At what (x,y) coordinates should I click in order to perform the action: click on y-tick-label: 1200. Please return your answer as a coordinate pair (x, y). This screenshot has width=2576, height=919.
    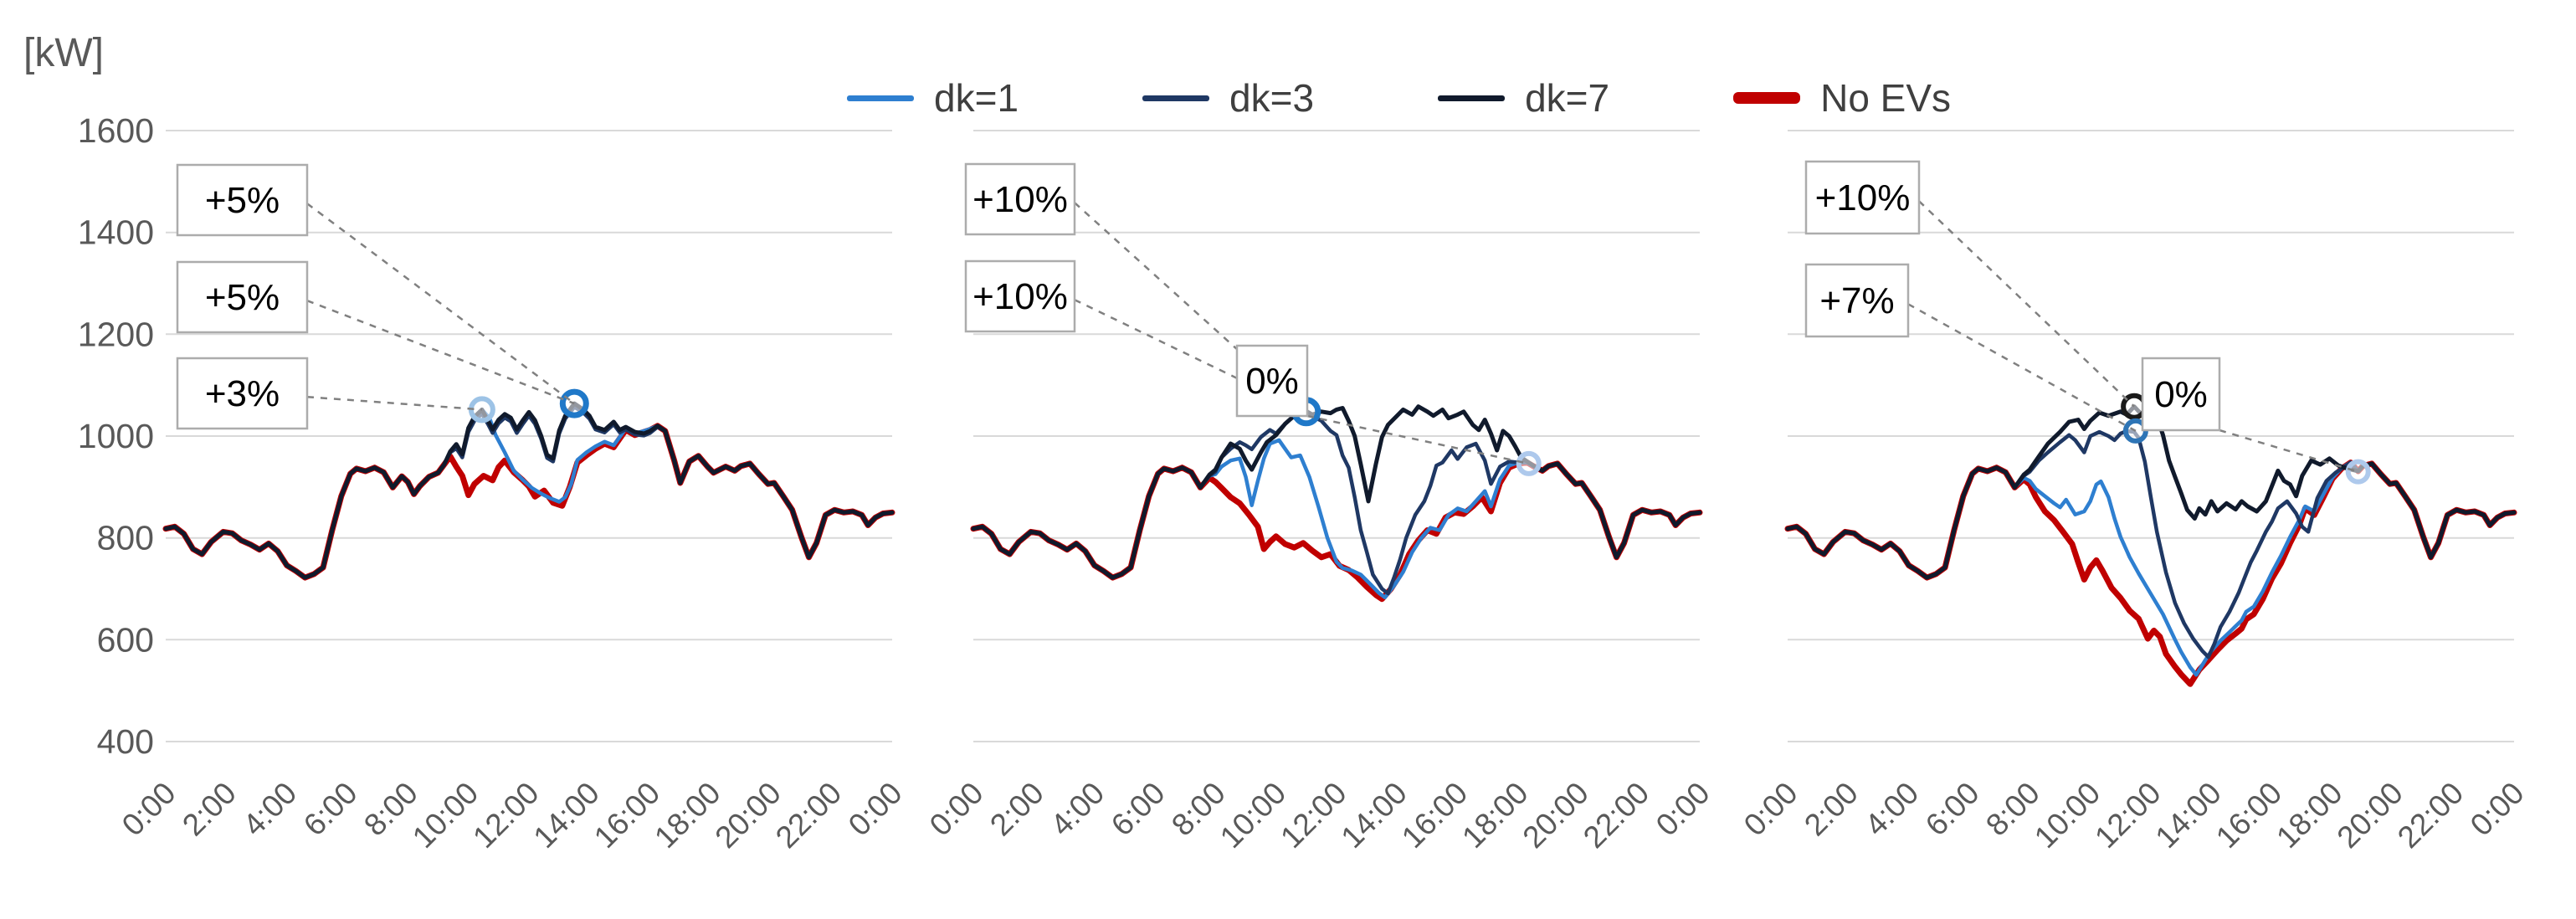
    Looking at the image, I should click on (116, 334).